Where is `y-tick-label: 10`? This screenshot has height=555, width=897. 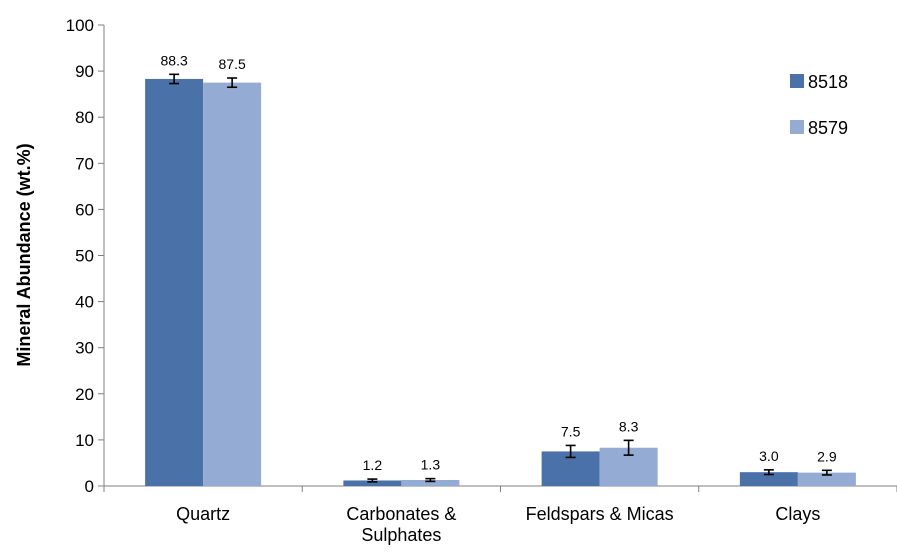
y-tick-label: 10 is located at coordinates (84, 440).